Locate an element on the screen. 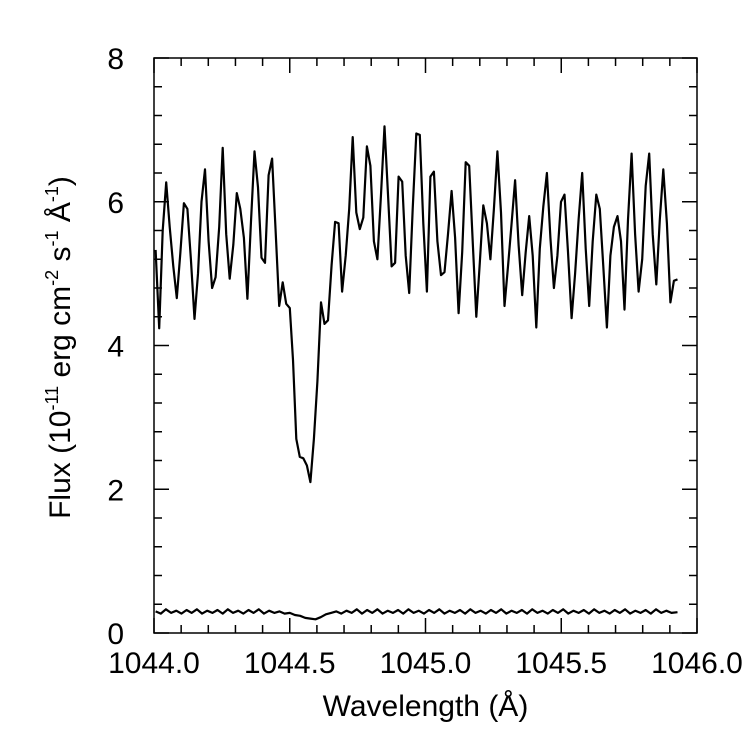 The width and height of the screenshot is (752, 750). y-axis-label: Flux (10-11 erg cm-2 s-1 Å-1) is located at coordinates (59, 347).